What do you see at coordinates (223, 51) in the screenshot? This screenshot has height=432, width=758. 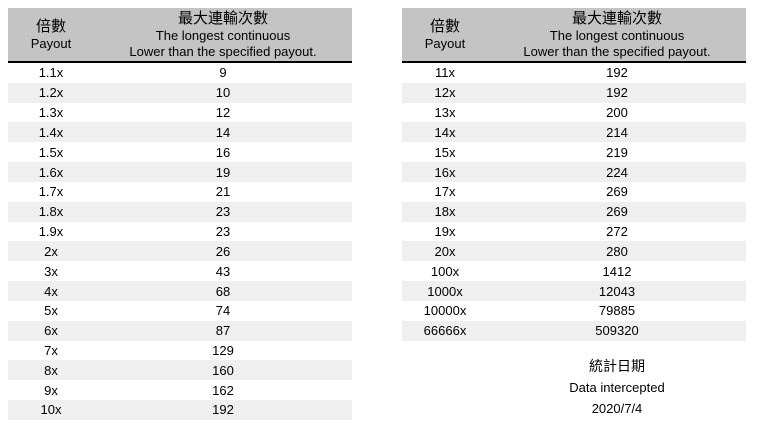 I see `streak-column-header-en2: Lower than the specified payout.` at bounding box center [223, 51].